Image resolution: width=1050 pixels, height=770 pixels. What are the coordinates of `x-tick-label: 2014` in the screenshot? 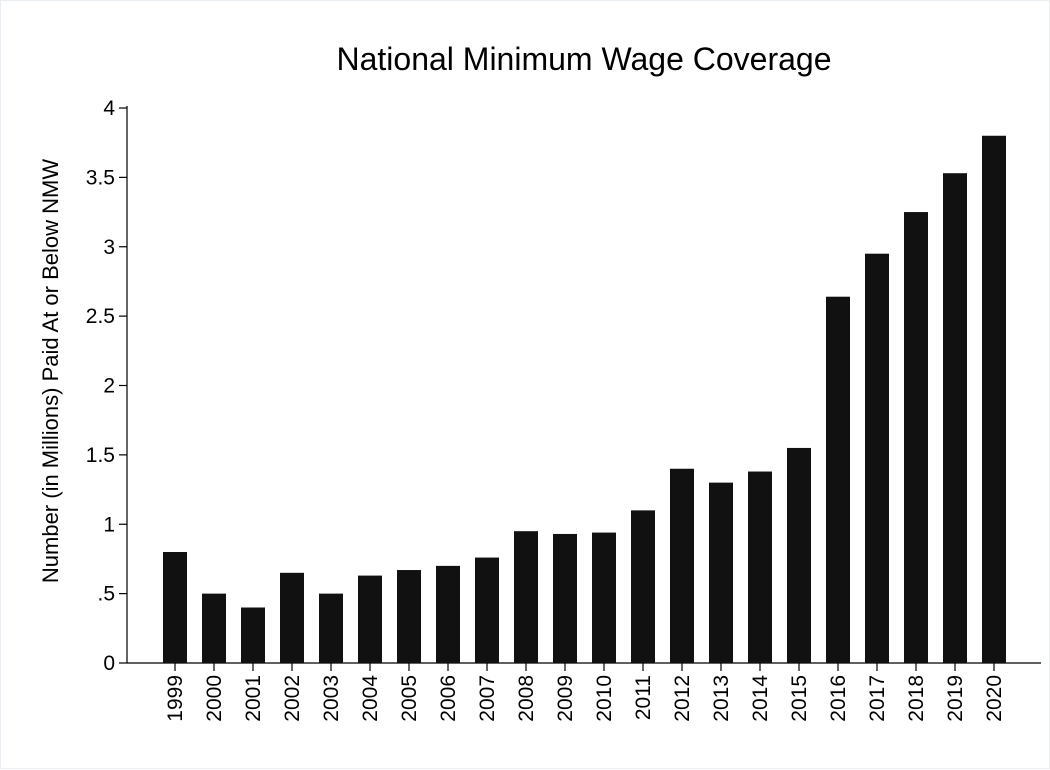 It's located at (760, 698).